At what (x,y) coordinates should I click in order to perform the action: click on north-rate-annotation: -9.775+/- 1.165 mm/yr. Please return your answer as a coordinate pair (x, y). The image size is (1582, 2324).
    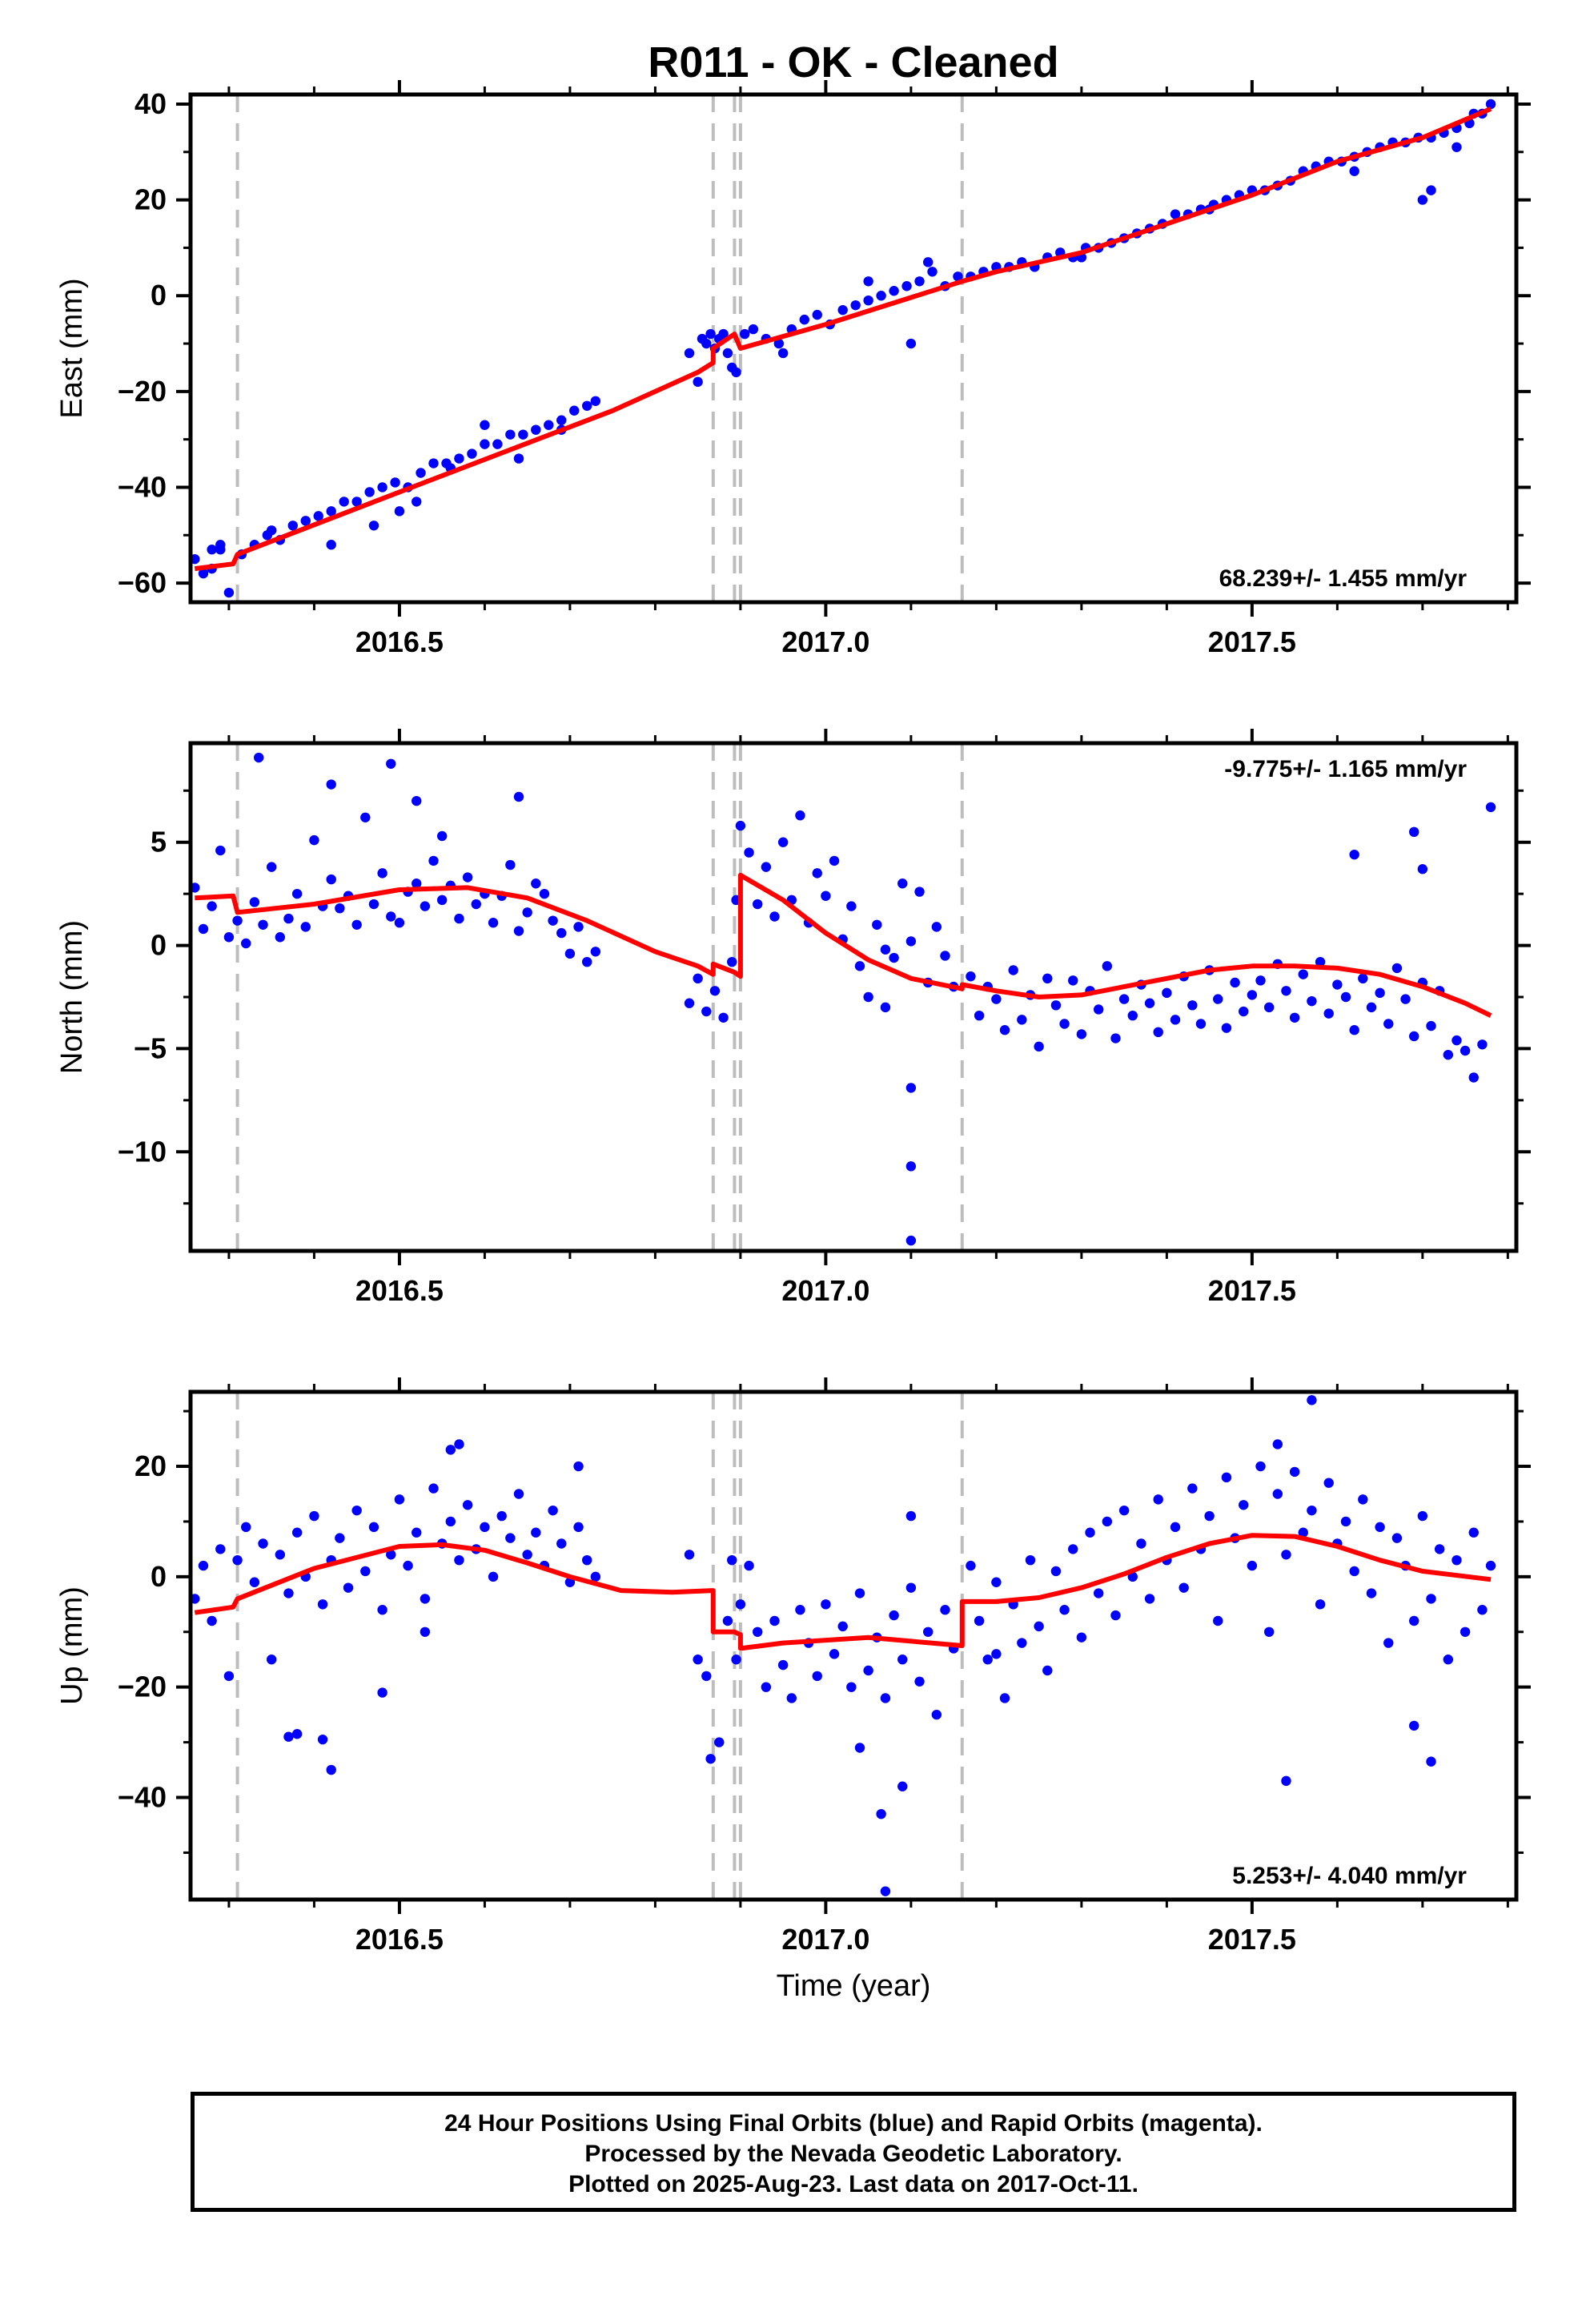
    Looking at the image, I should click on (1345, 769).